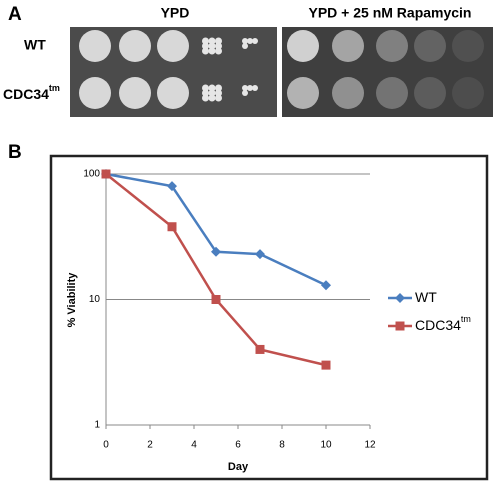  What do you see at coordinates (238, 467) in the screenshot?
I see `x-axis-label: Day` at bounding box center [238, 467].